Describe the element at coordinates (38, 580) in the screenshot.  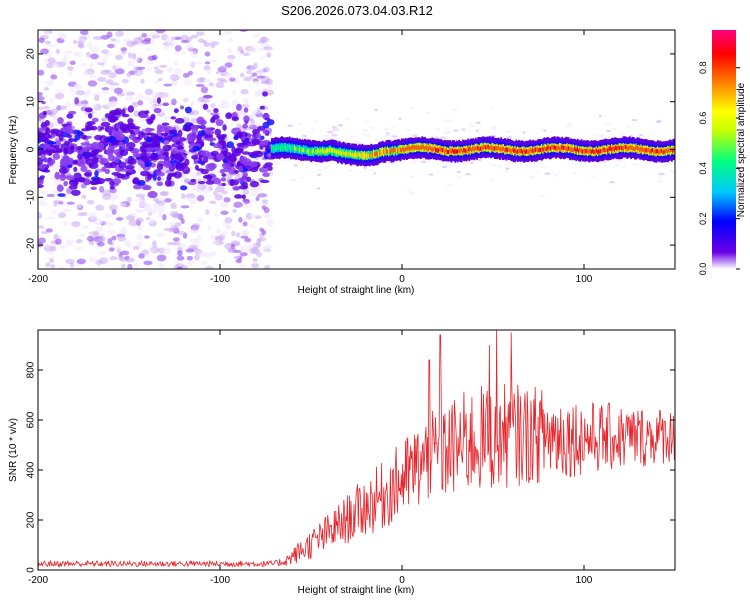
I see `x-tick-label: -200` at that location.